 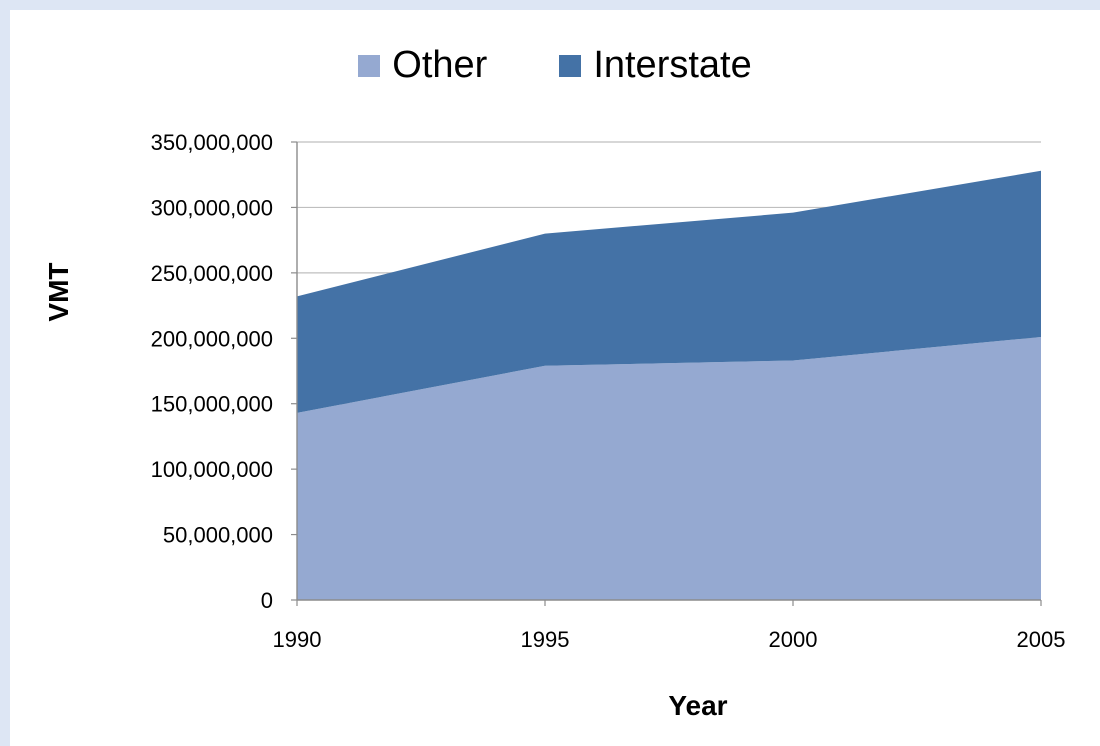 I want to click on y-axis-title: VMT, so click(x=58, y=291).